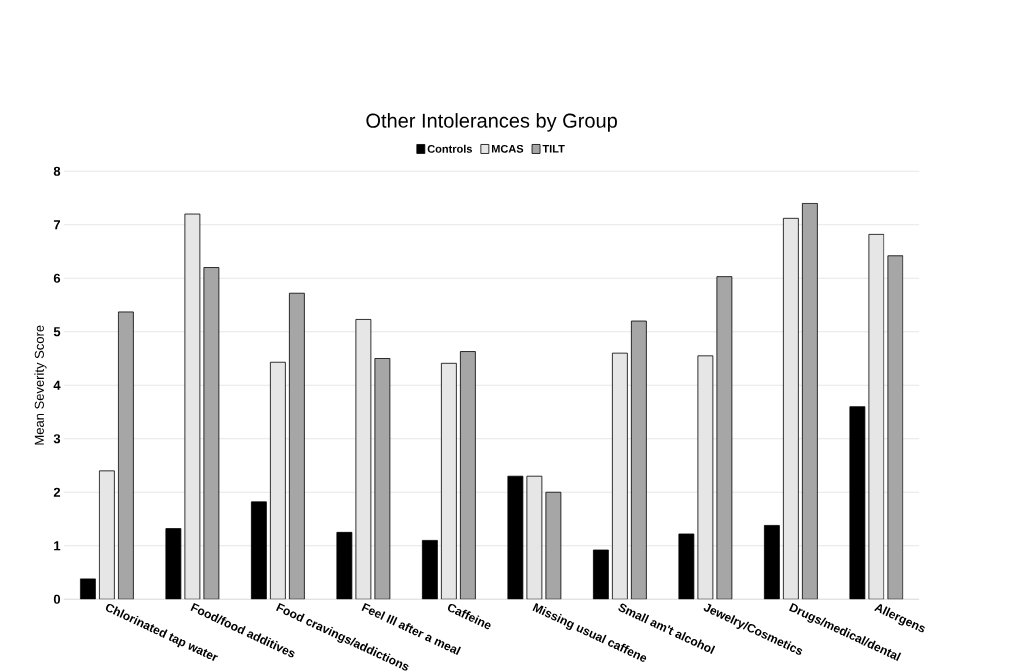 The height and width of the screenshot is (672, 1032). Describe the element at coordinates (491, 122) in the screenshot. I see `chart-title: Other Intolerances by Group` at that location.